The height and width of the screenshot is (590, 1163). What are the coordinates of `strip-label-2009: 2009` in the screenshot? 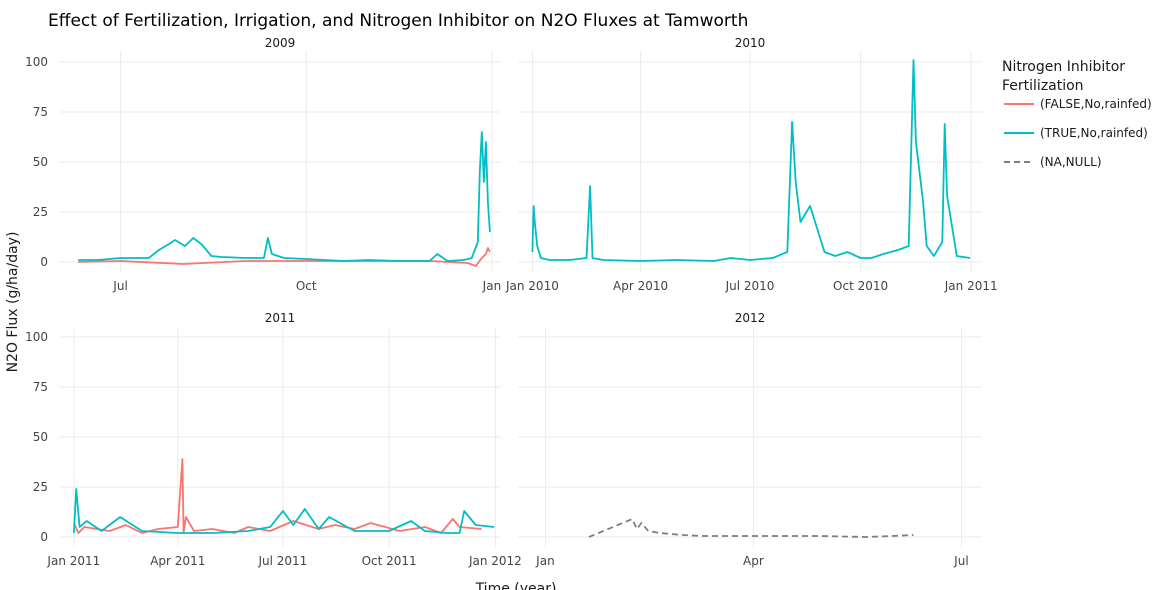 It's located at (280, 43).